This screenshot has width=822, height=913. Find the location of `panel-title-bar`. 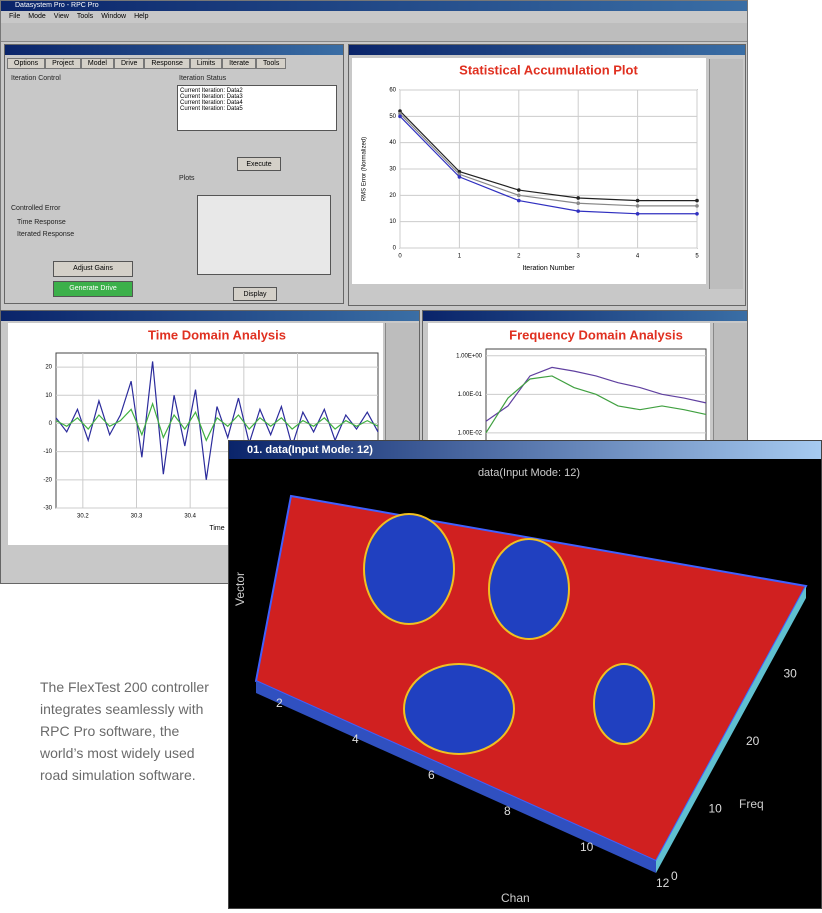

panel-title-bar is located at coordinates (174, 50).